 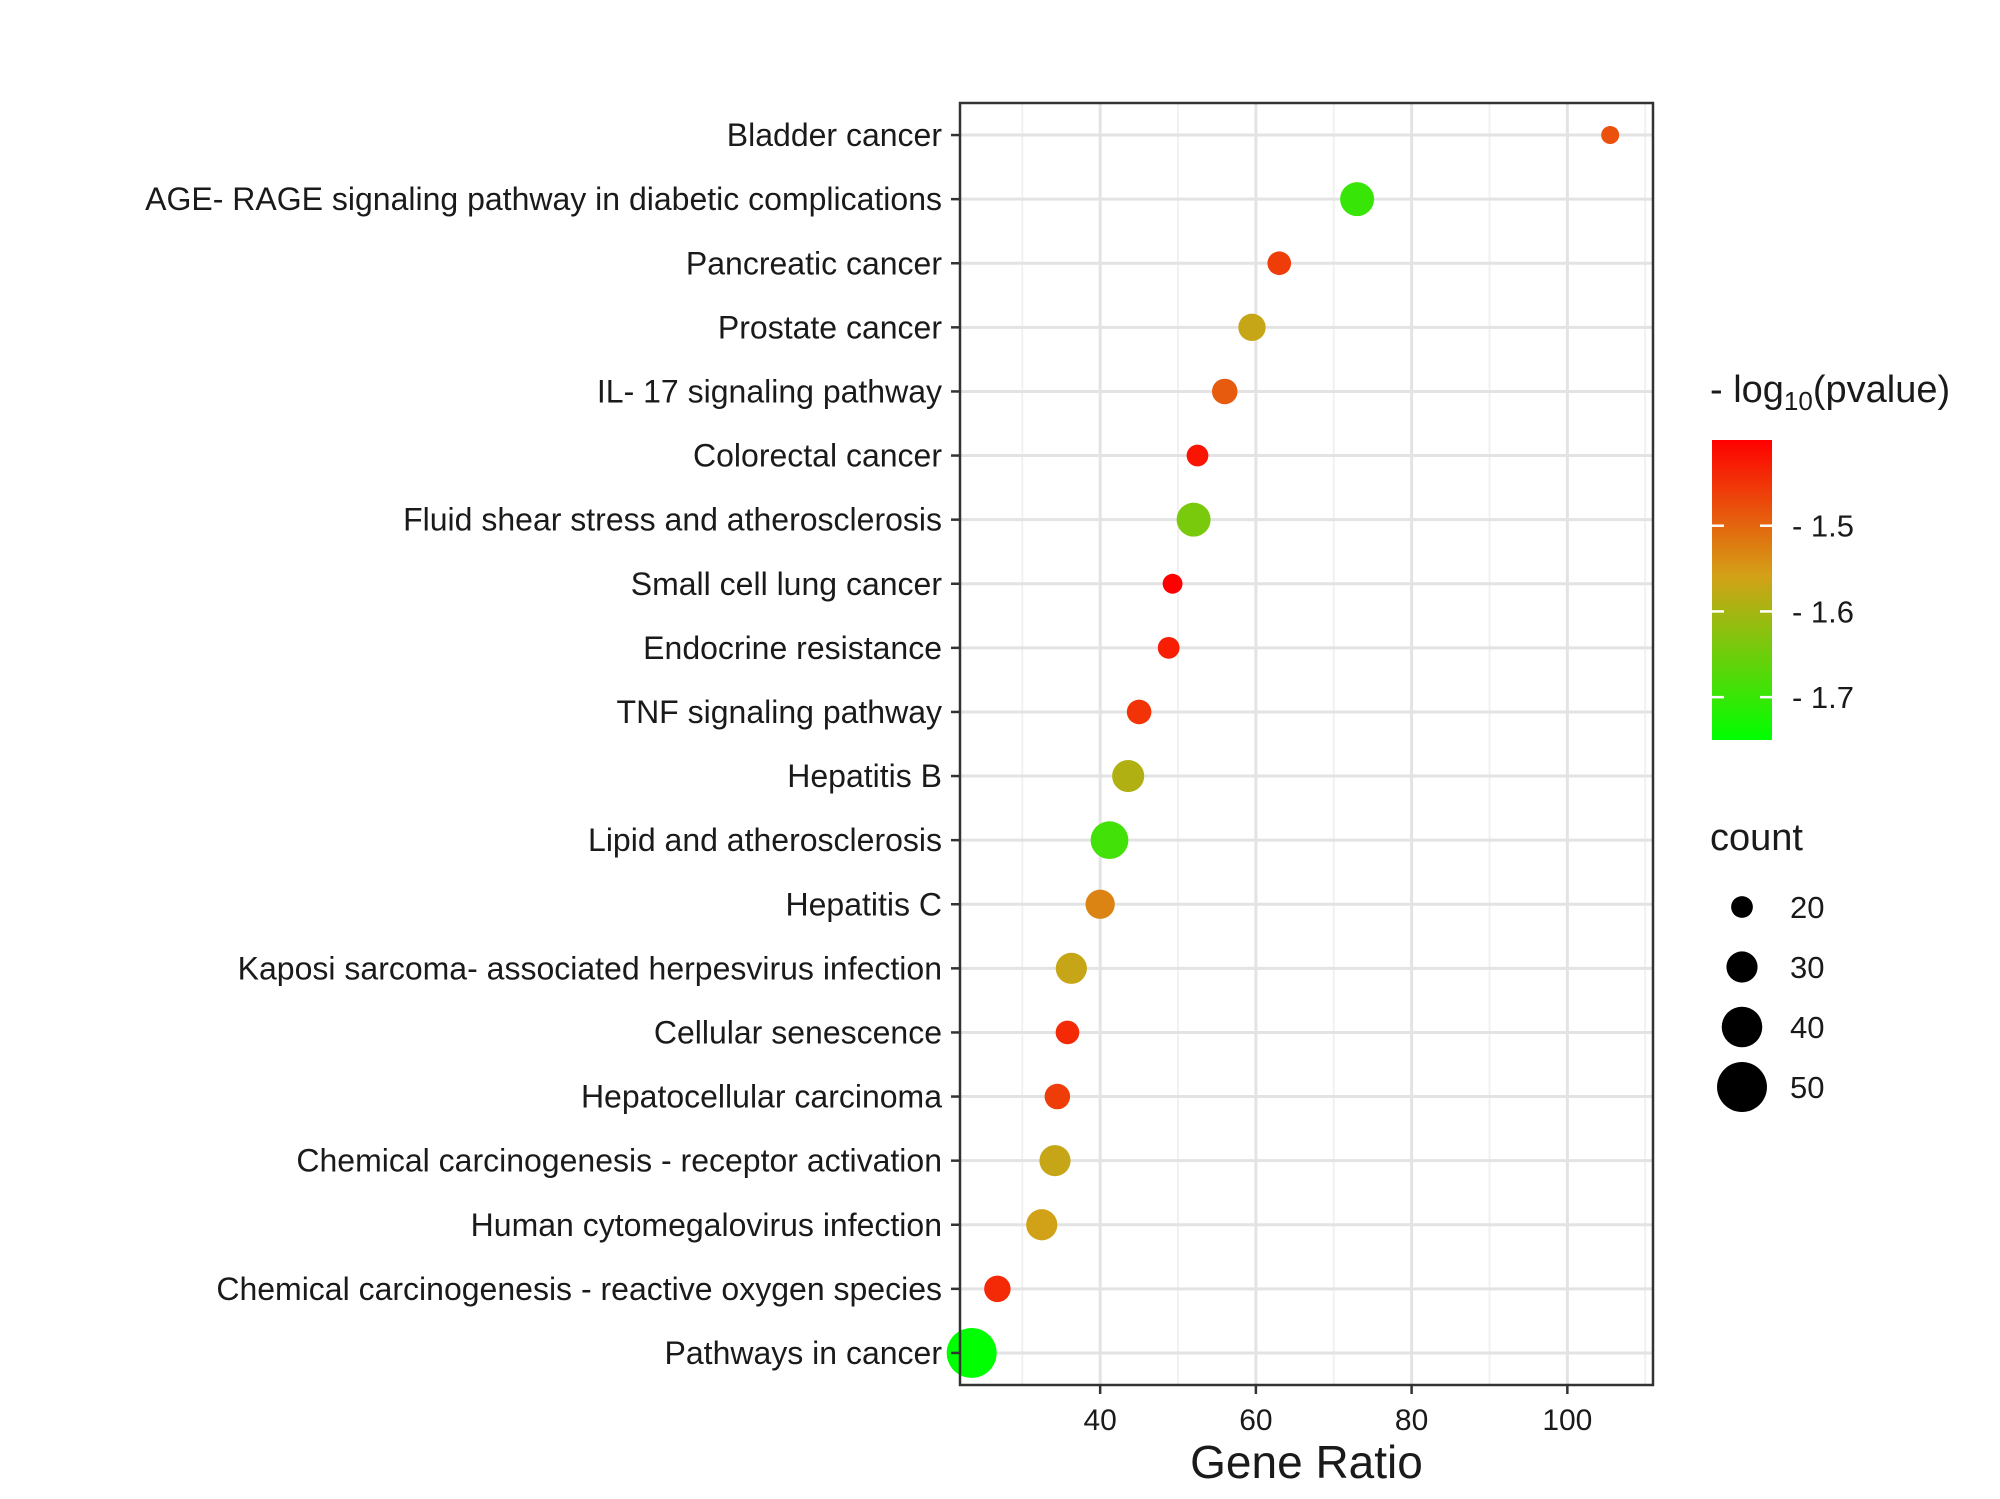 I want to click on color-legend-title-sub: 10, so click(x=1798, y=401).